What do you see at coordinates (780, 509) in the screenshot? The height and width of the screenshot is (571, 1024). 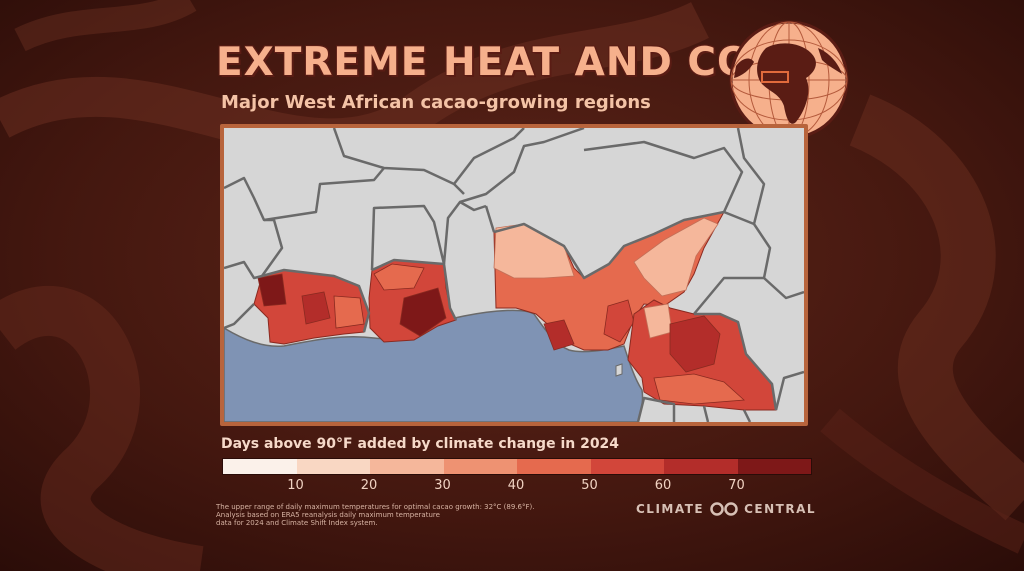 I see `logo-word-right: CENTRAL` at bounding box center [780, 509].